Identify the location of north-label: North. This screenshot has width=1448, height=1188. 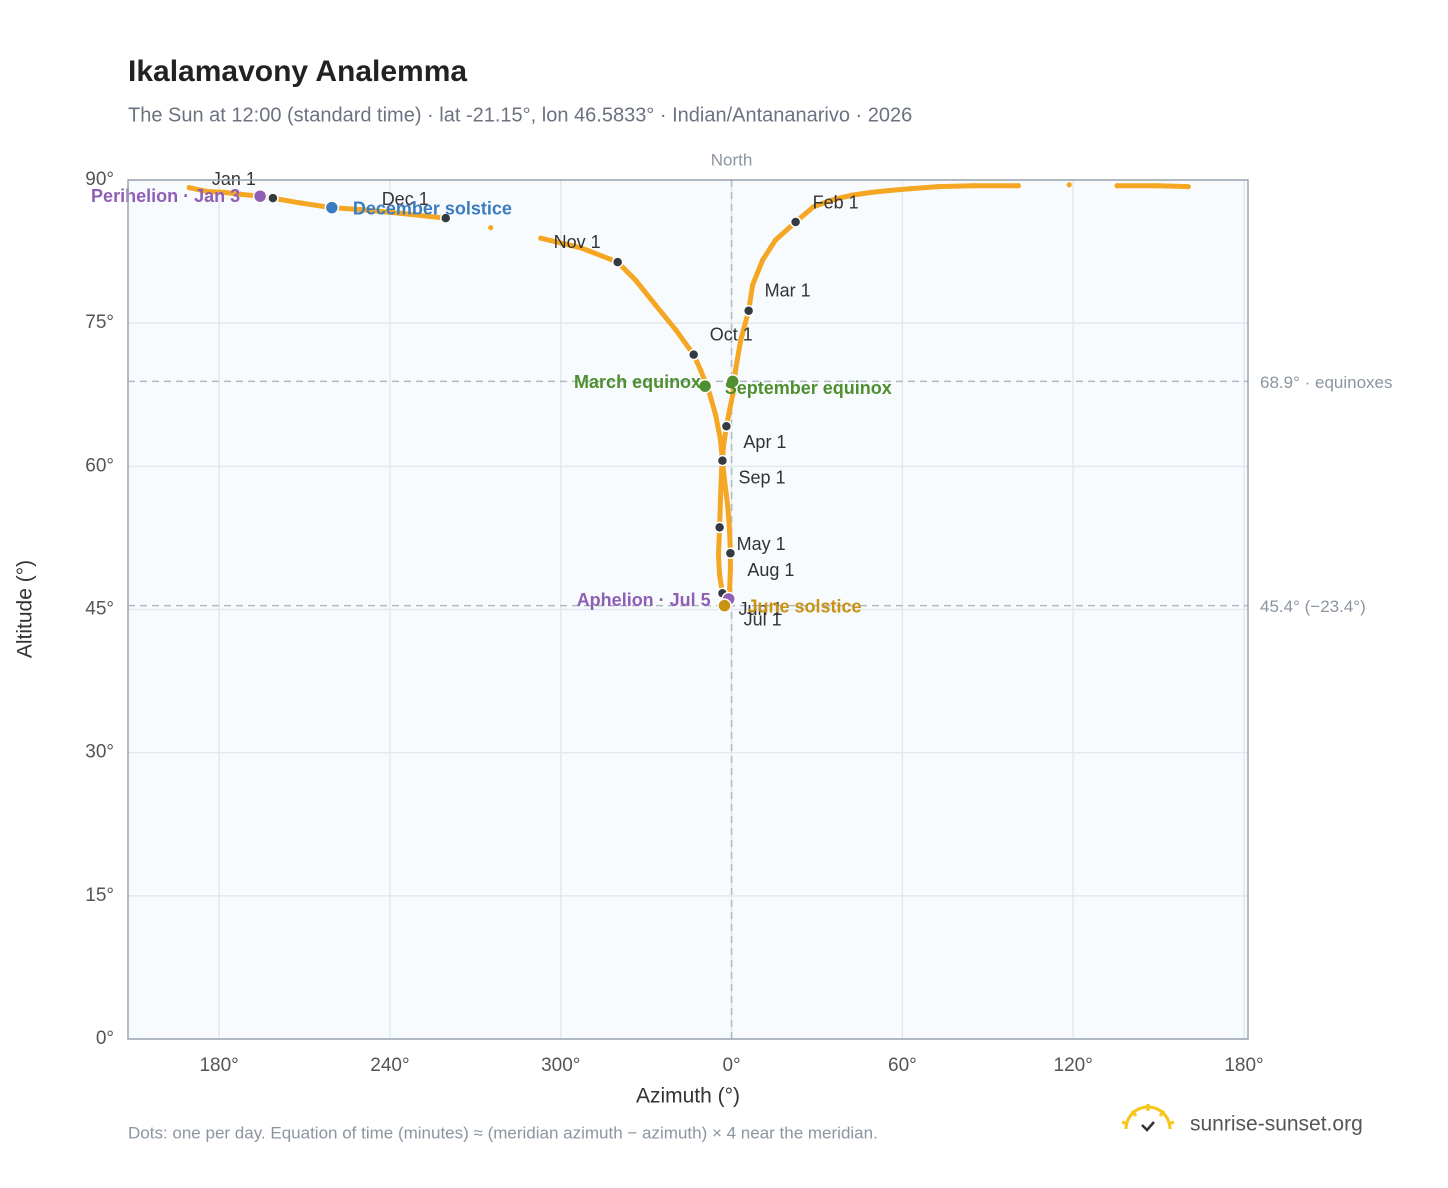
(732, 159).